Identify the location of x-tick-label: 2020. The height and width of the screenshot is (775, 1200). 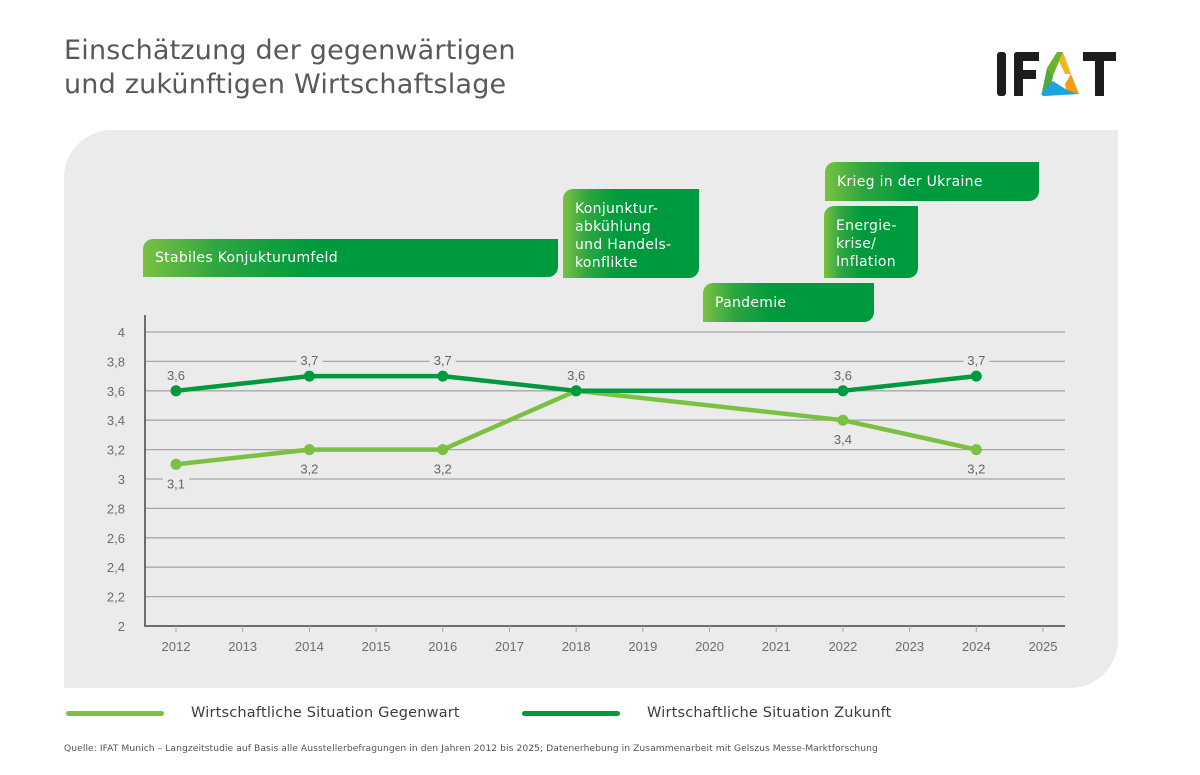
(709, 646).